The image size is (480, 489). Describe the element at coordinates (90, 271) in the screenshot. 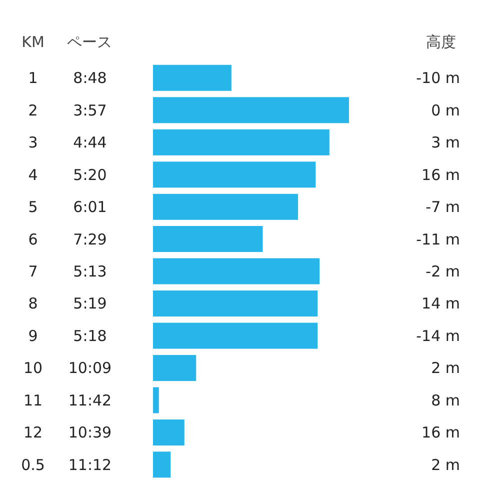

I see `text: 5:13` at that location.